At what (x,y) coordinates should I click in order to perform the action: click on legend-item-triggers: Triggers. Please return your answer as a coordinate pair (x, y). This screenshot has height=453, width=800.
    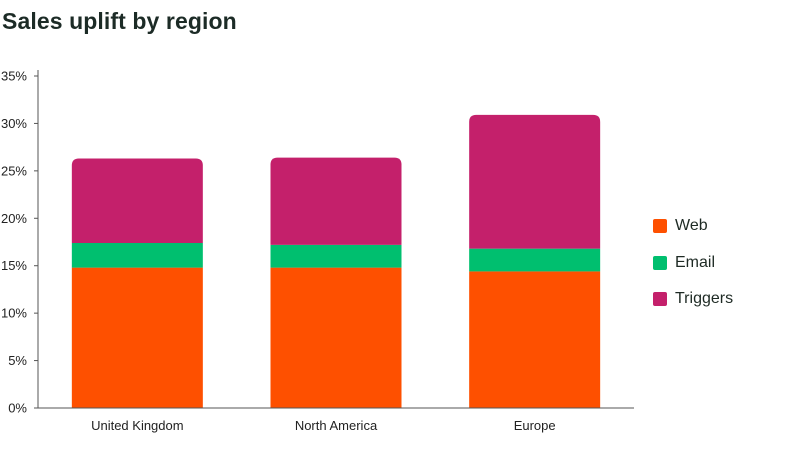
    Looking at the image, I should click on (693, 299).